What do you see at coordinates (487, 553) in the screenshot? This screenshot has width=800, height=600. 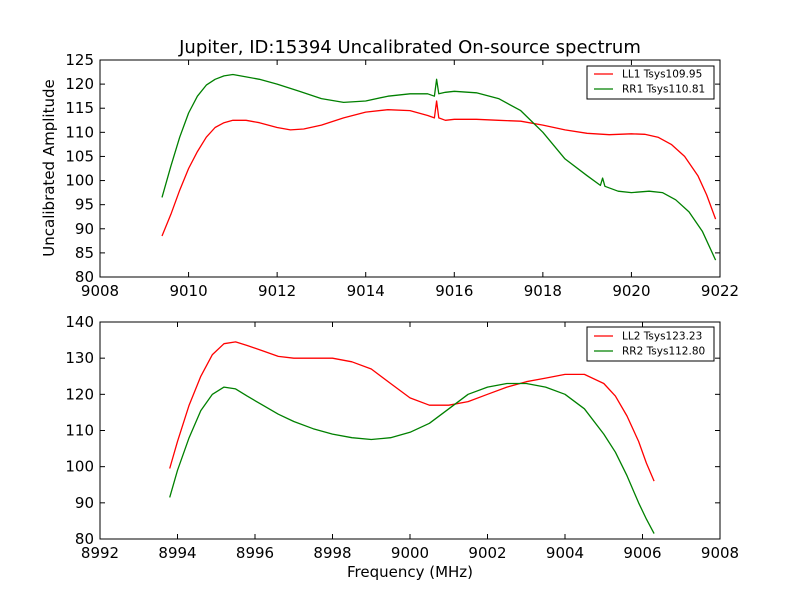 I see `x-tick-label: 9002` at bounding box center [487, 553].